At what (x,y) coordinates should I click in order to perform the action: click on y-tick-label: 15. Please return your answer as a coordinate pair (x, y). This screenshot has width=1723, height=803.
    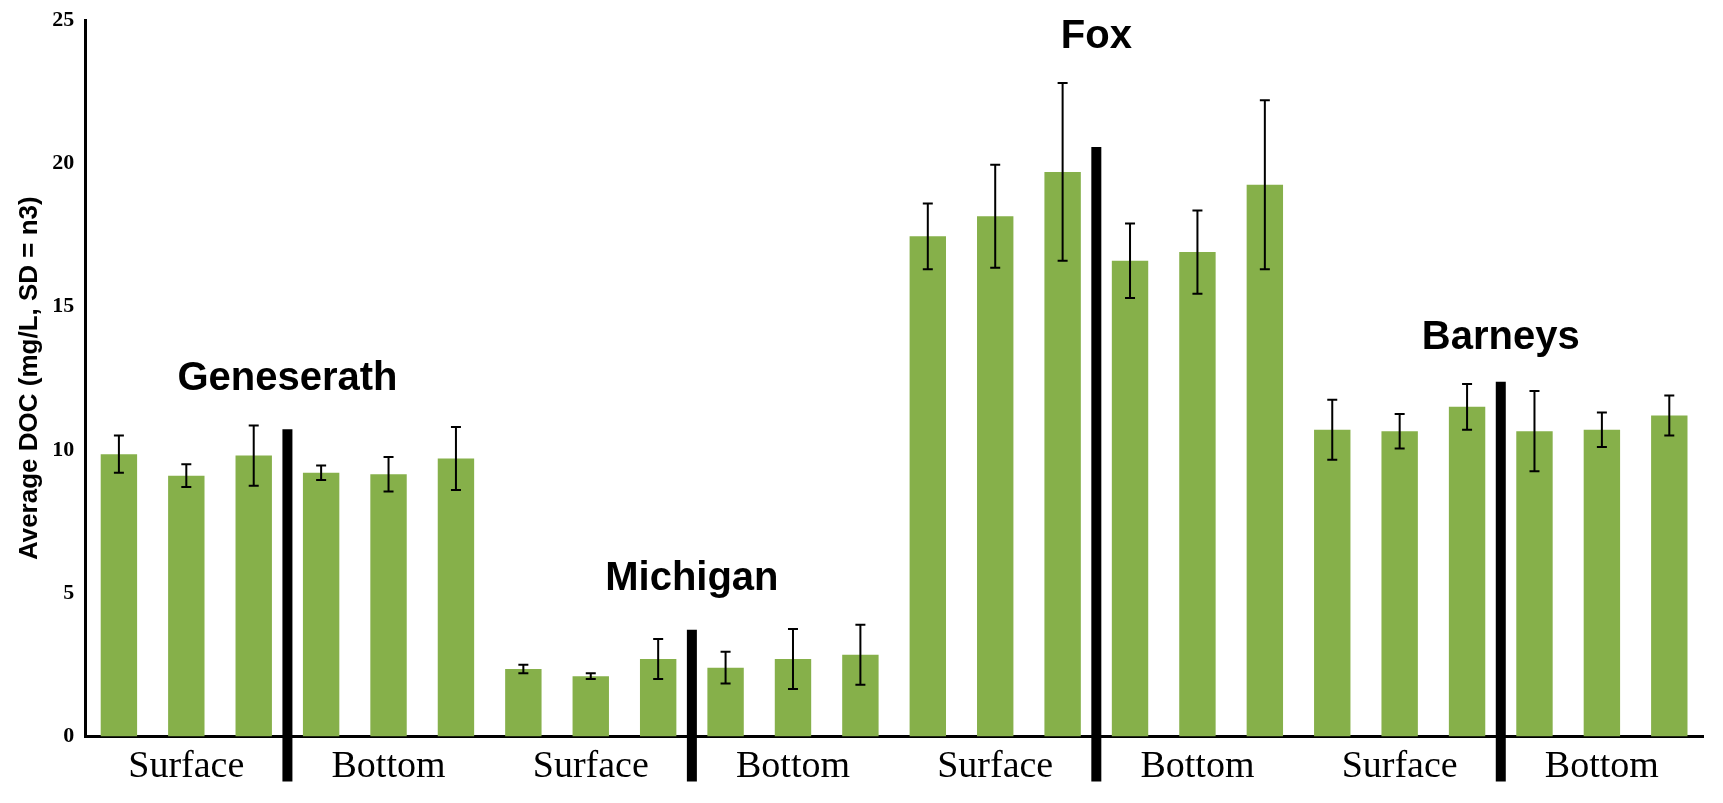
    Looking at the image, I should click on (63, 305).